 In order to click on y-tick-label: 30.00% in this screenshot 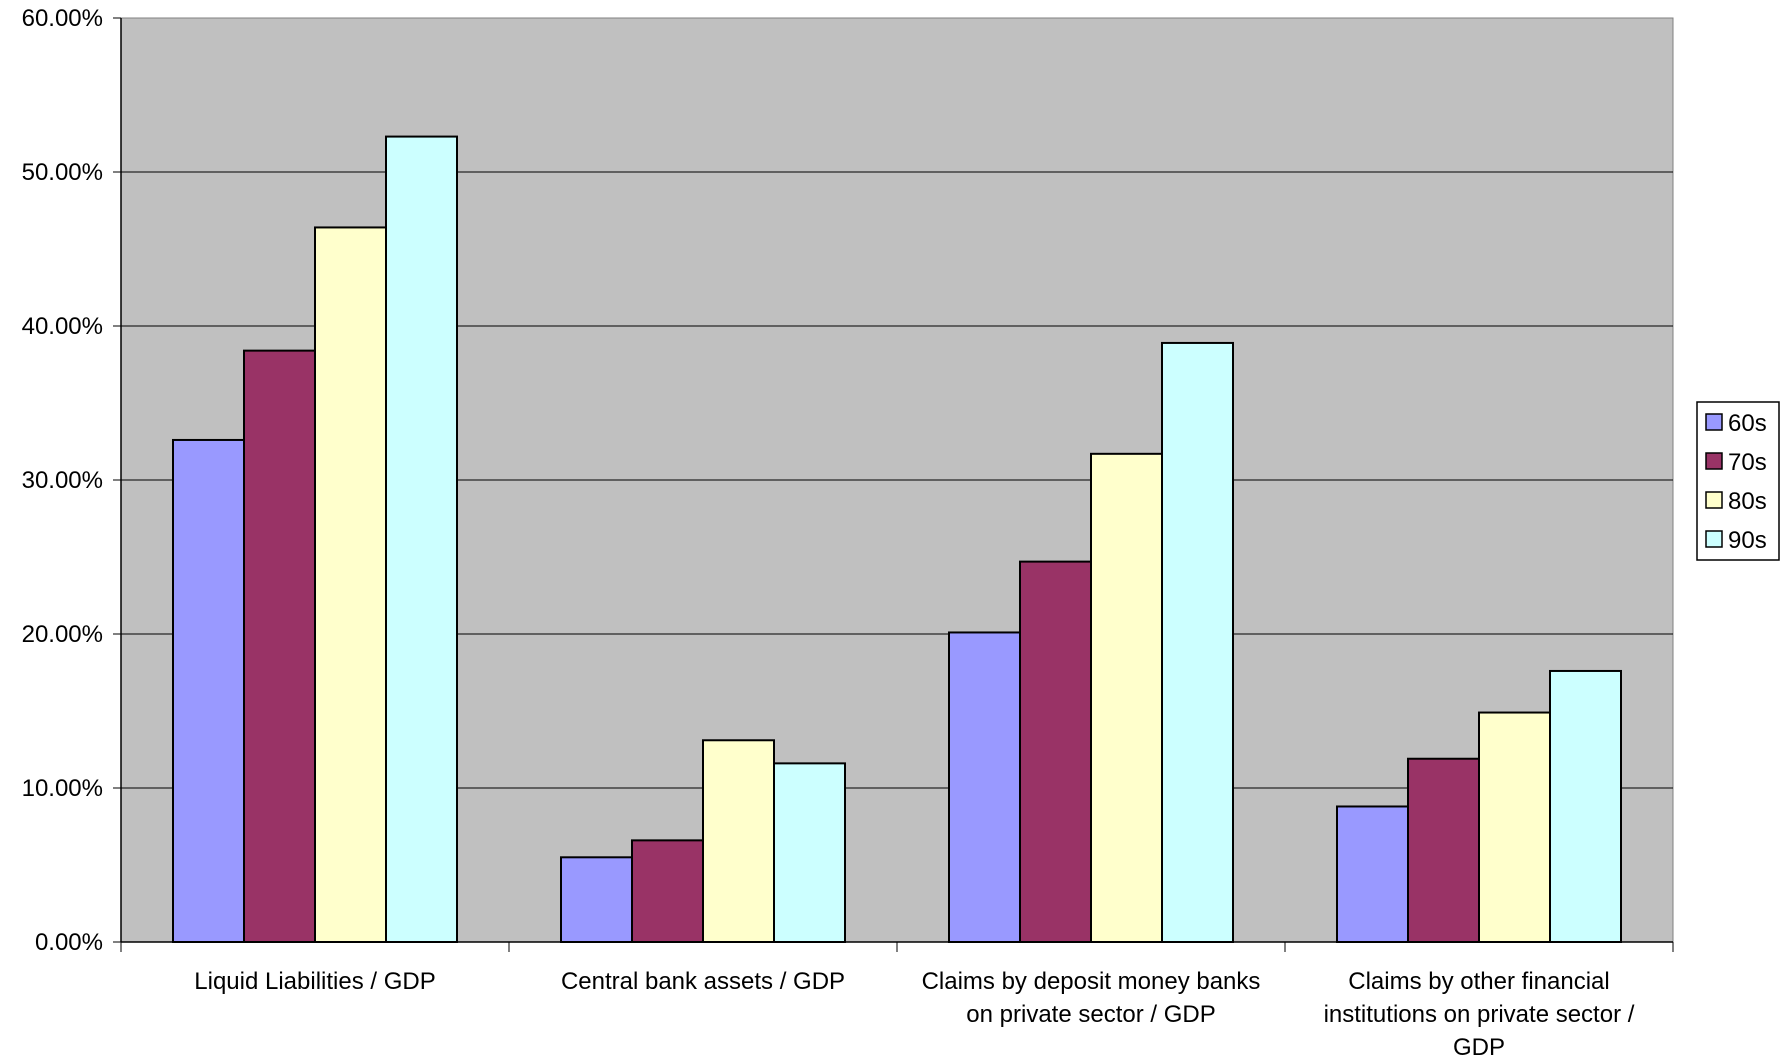, I will do `click(62, 480)`.